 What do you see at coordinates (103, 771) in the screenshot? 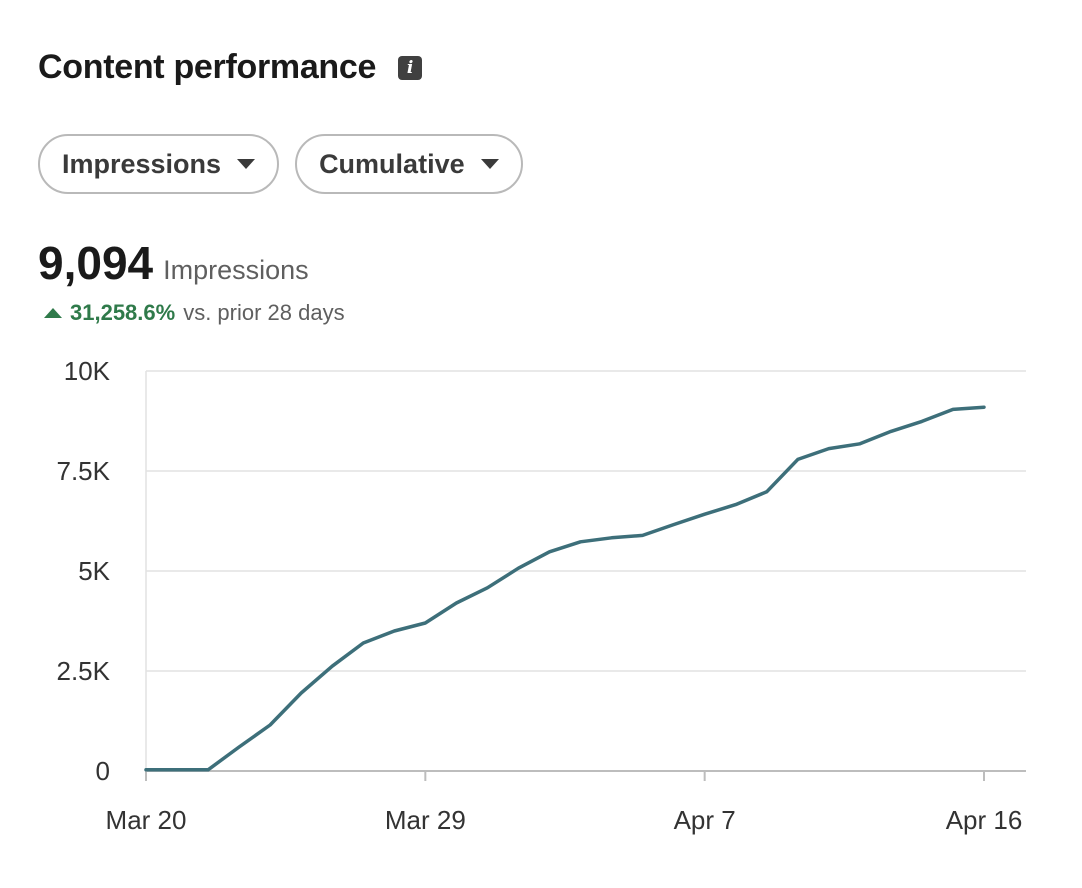
I see `y-tick-label: 0` at bounding box center [103, 771].